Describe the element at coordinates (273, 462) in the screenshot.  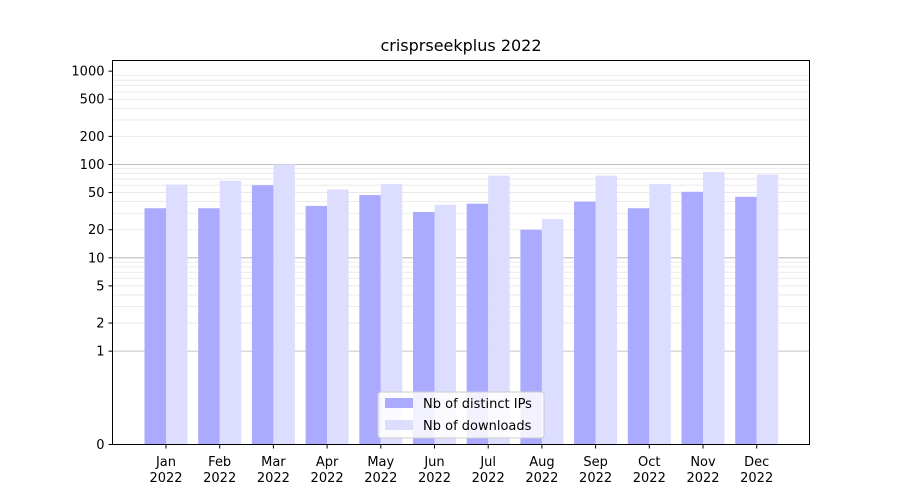
I see `x-tick-label-month: Mar` at that location.